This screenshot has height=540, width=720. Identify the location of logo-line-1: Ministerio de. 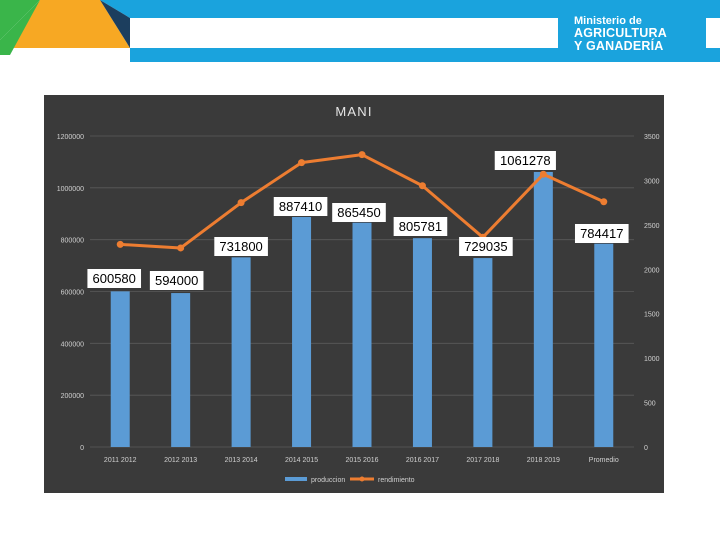
(608, 21).